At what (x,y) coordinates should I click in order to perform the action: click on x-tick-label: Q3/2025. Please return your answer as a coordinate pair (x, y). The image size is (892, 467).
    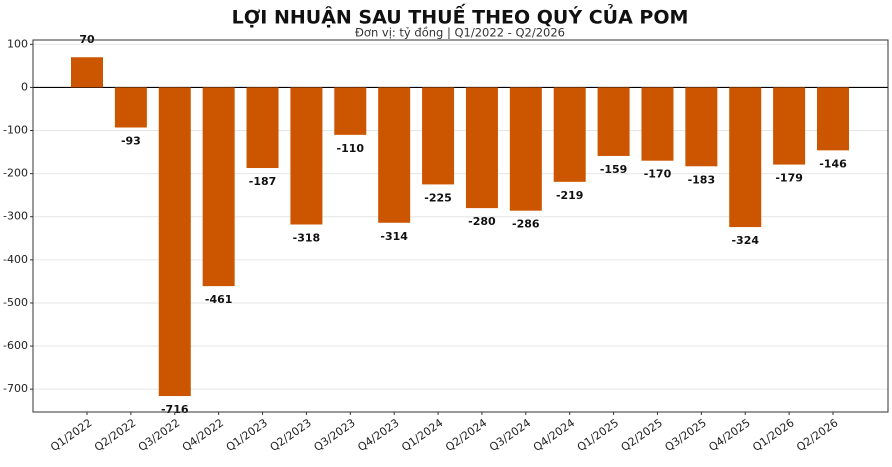
    Looking at the image, I should click on (686, 435).